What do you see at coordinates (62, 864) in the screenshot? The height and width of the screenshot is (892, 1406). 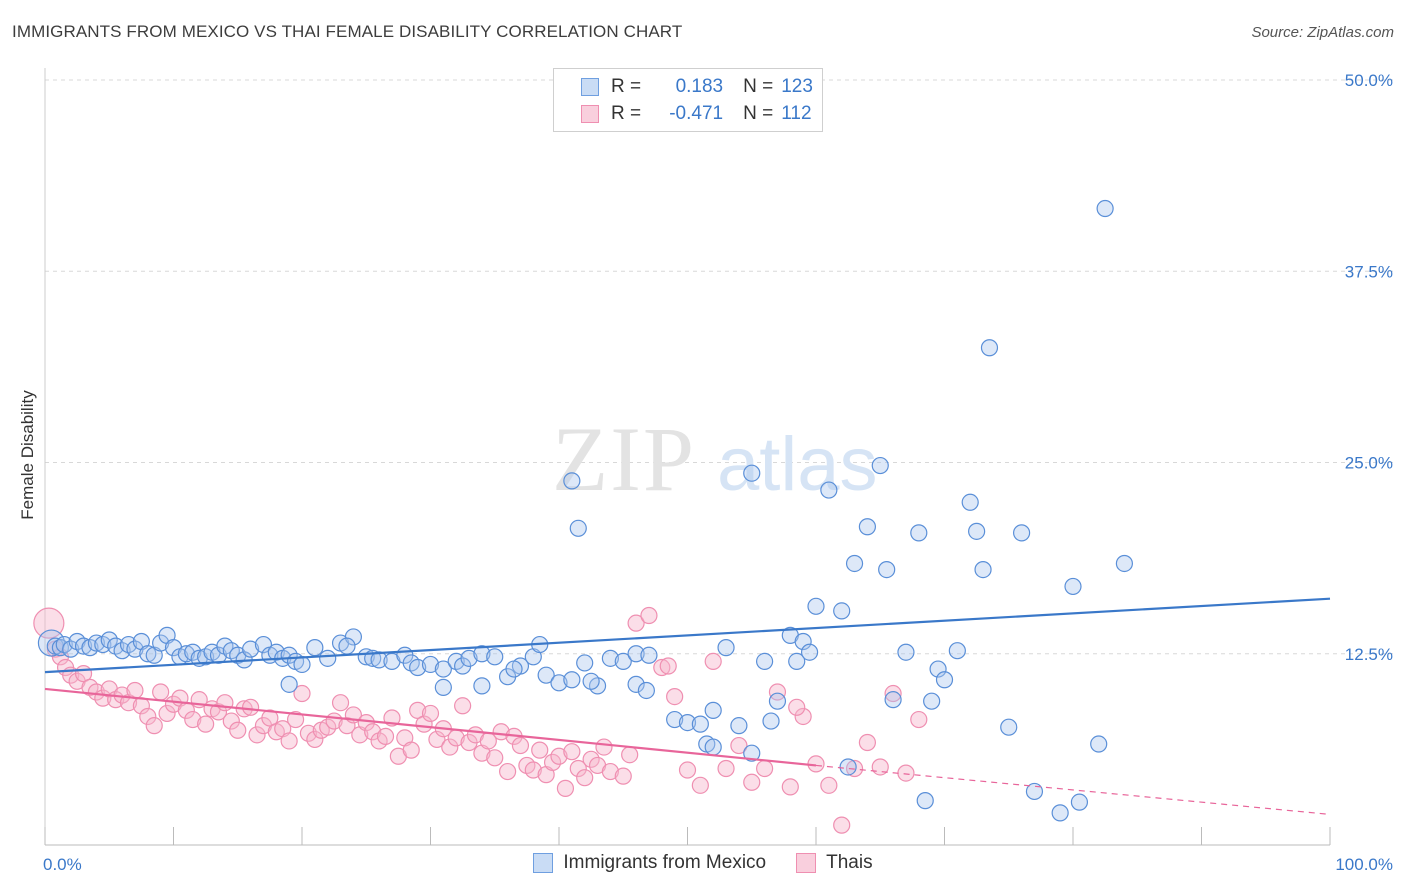 I see `x-tick-label: 0.0%` at bounding box center [62, 864].